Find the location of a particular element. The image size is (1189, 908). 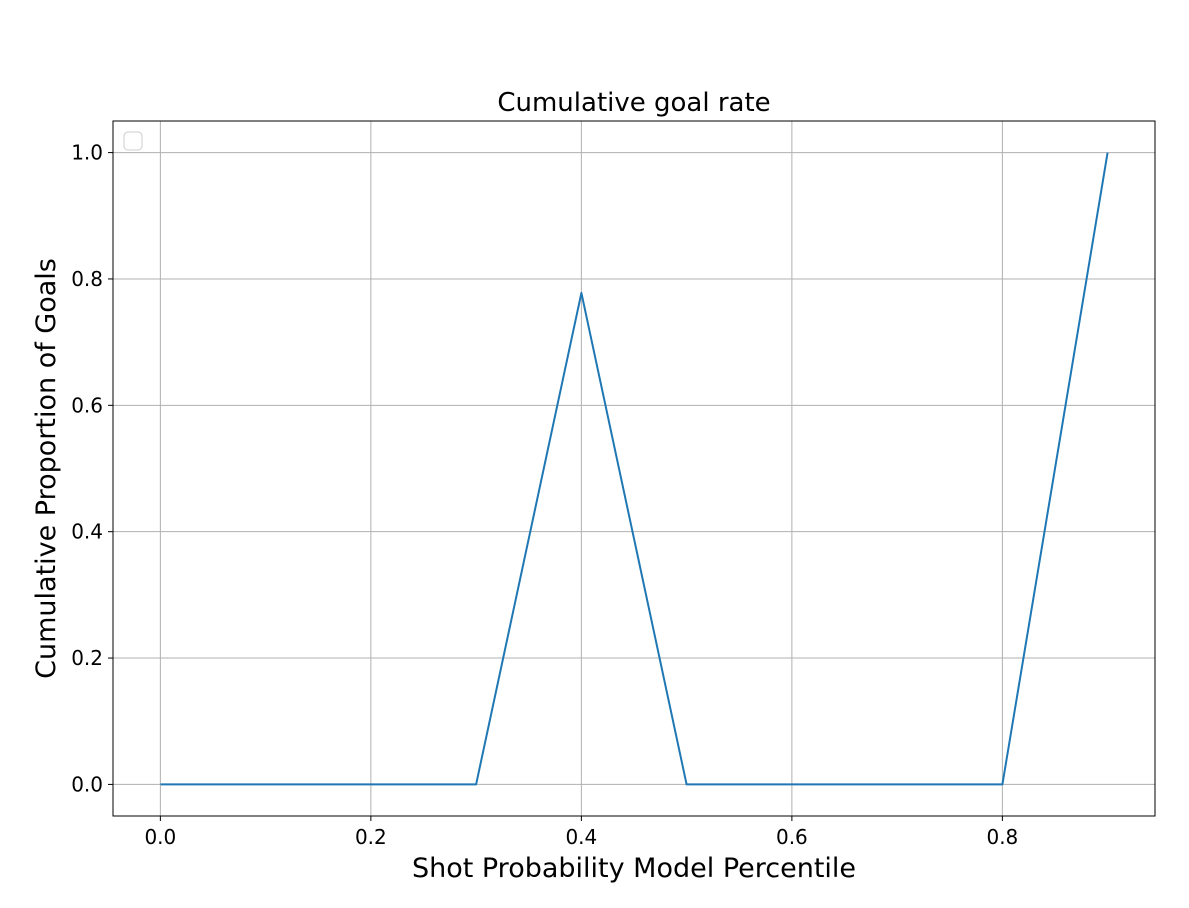

y-tick-label: 0.4 is located at coordinates (87, 532).